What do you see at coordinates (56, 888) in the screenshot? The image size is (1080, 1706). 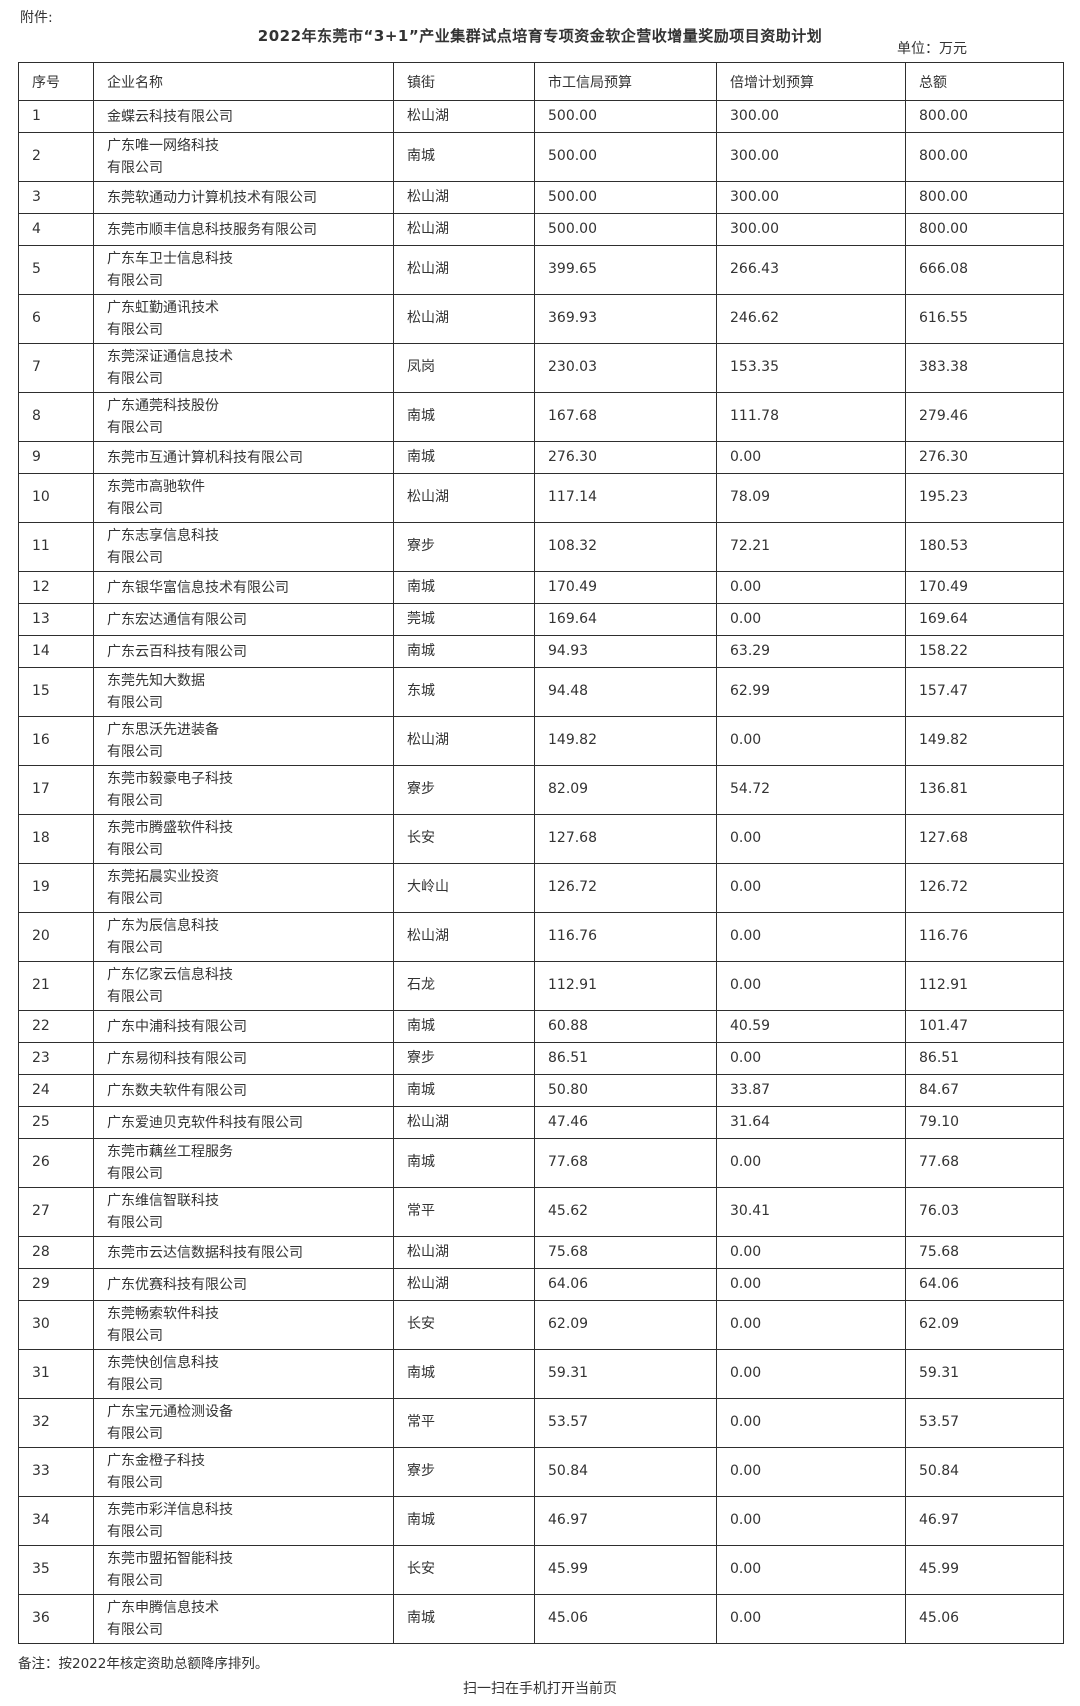 I see `row-index-cell: 19` at bounding box center [56, 888].